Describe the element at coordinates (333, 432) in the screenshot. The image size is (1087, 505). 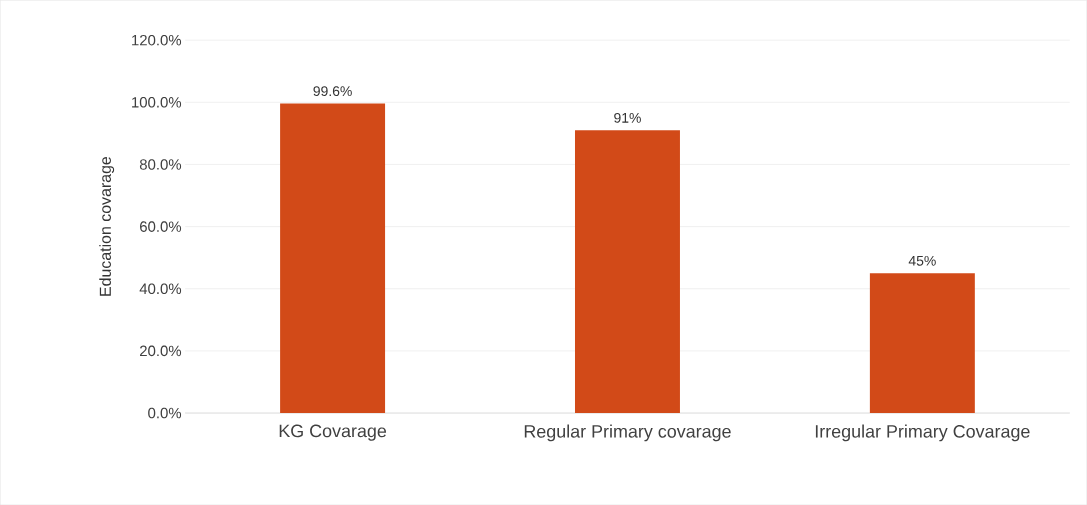
I see `x-tick-label: KG Covarage` at that location.